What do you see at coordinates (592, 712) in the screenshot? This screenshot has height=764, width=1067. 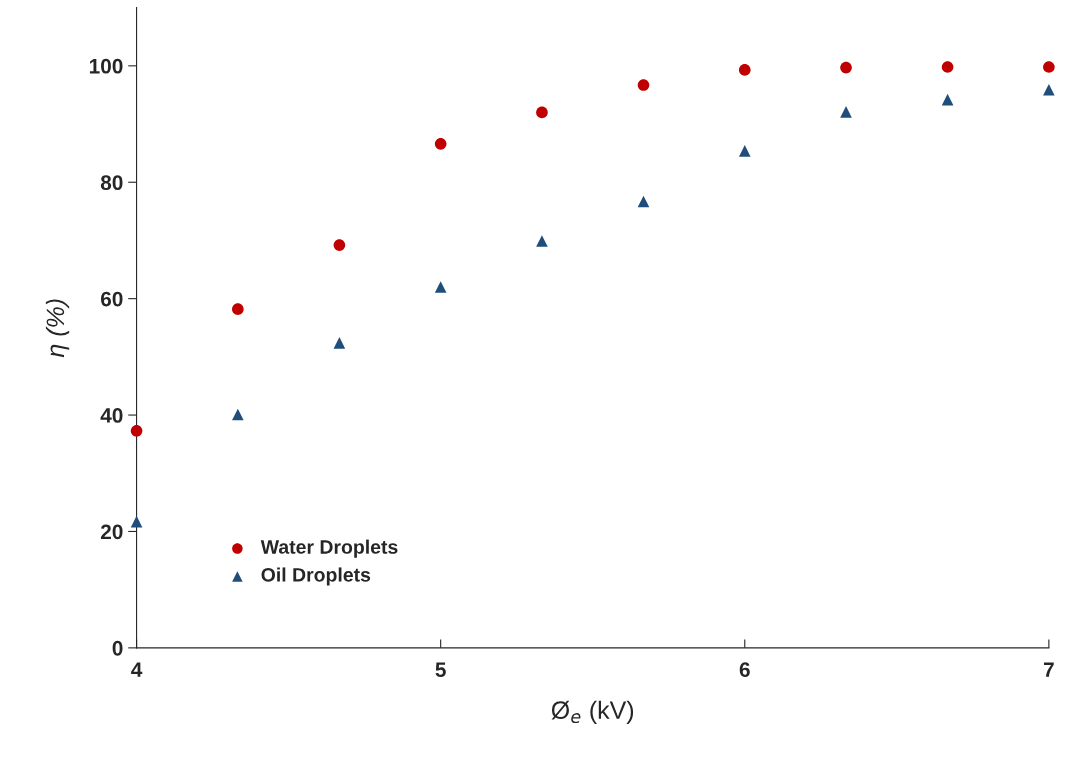 I see `x-axis-title: Ø$_{e}$ (kV)` at bounding box center [592, 712].